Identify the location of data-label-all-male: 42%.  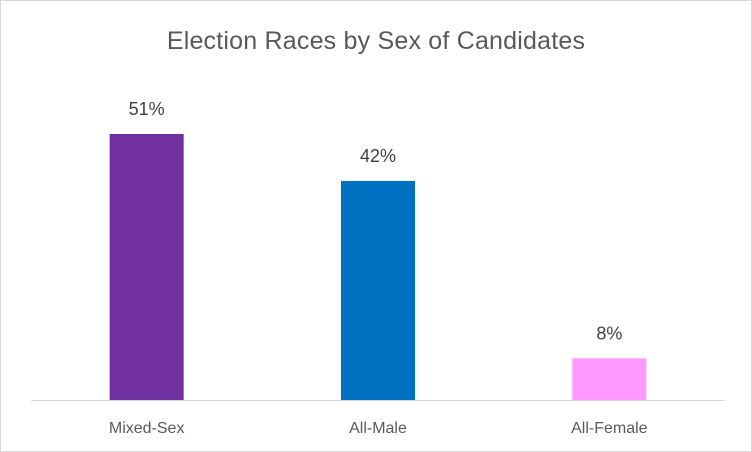
(378, 156).